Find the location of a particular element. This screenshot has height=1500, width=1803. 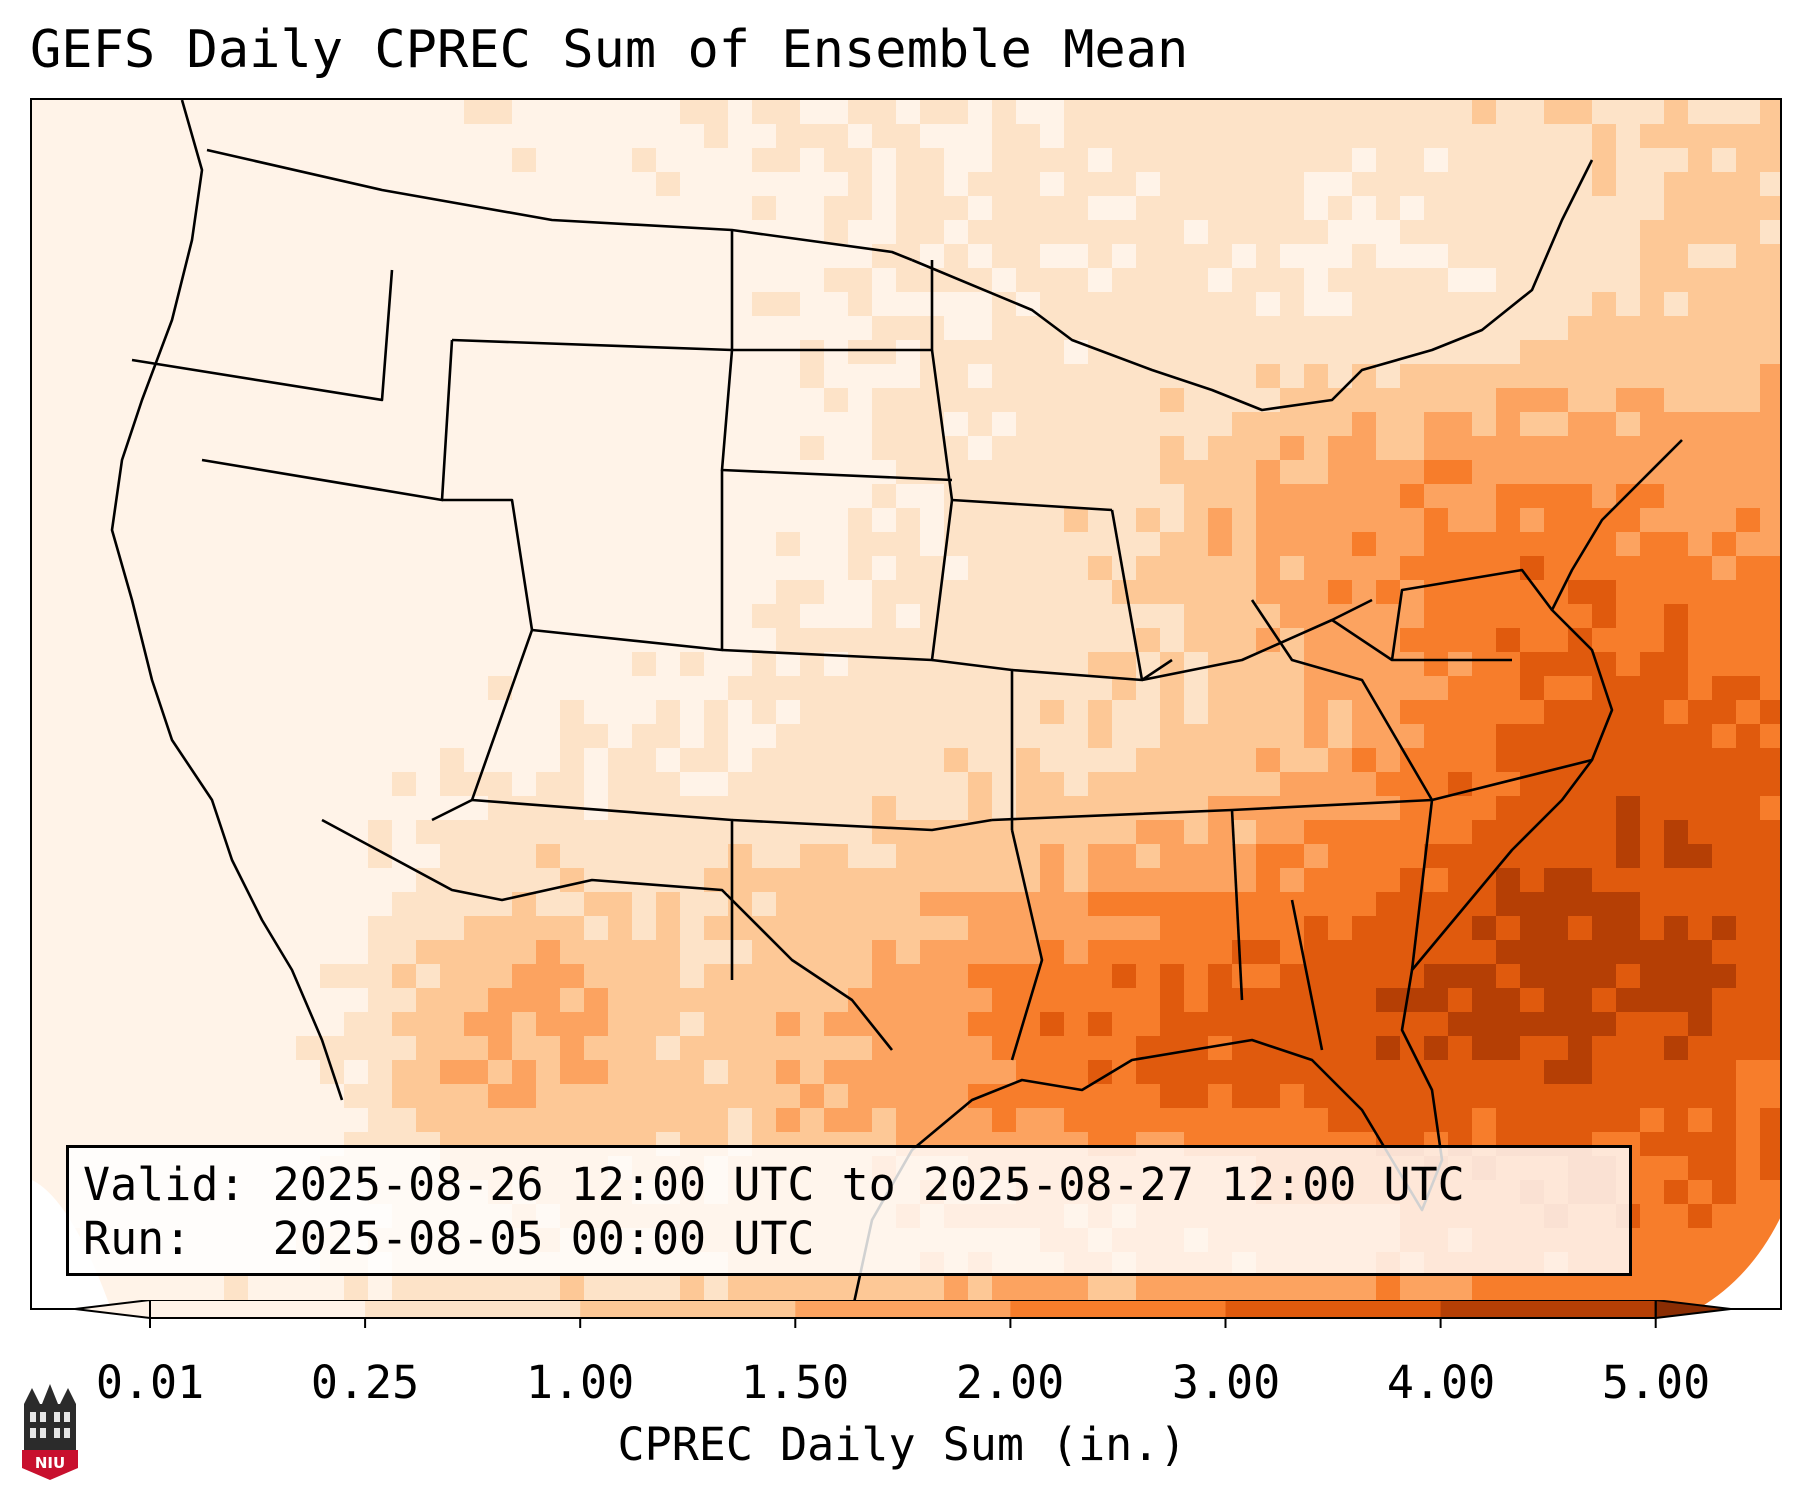

tick-label: 1.50 is located at coordinates (795, 1382).